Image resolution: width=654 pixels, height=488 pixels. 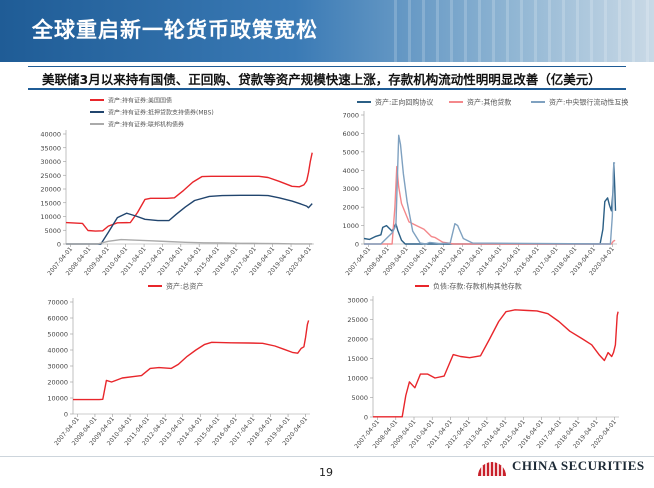 What do you see at coordinates (350, 171) in the screenshot?
I see `y-tick-label: 4000` at bounding box center [350, 171].